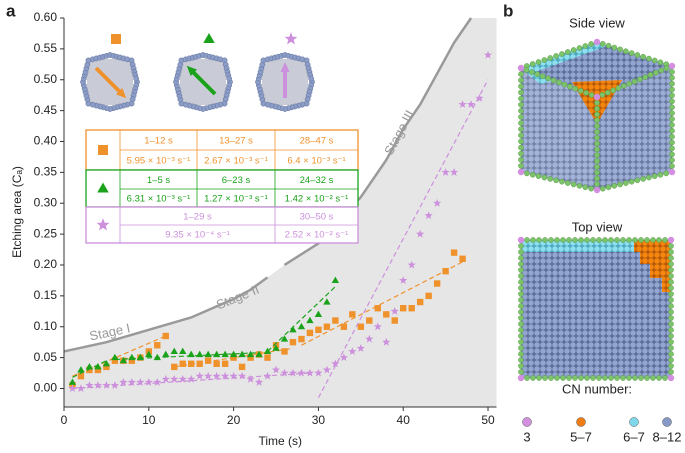 The height and width of the screenshot is (453, 685). What do you see at coordinates (46, 141) in the screenshot?
I see `y-tick-label: 0.40` at bounding box center [46, 141].